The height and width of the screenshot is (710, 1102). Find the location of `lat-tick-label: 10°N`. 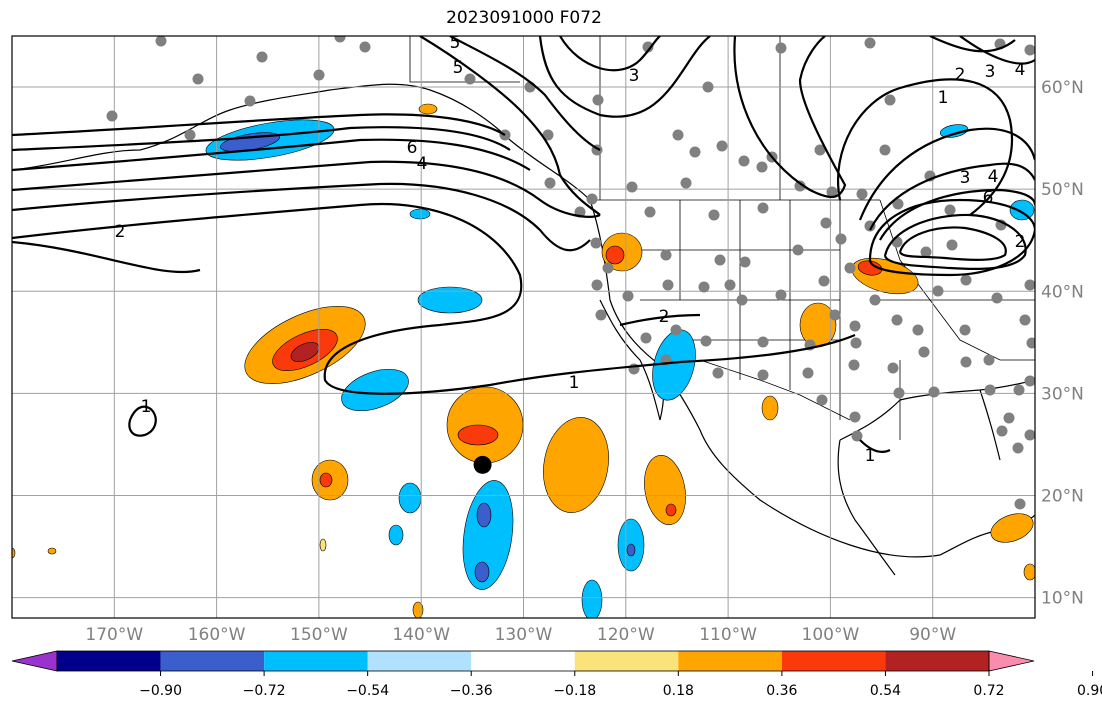

lat-tick-label: 10°N is located at coordinates (1062, 599).